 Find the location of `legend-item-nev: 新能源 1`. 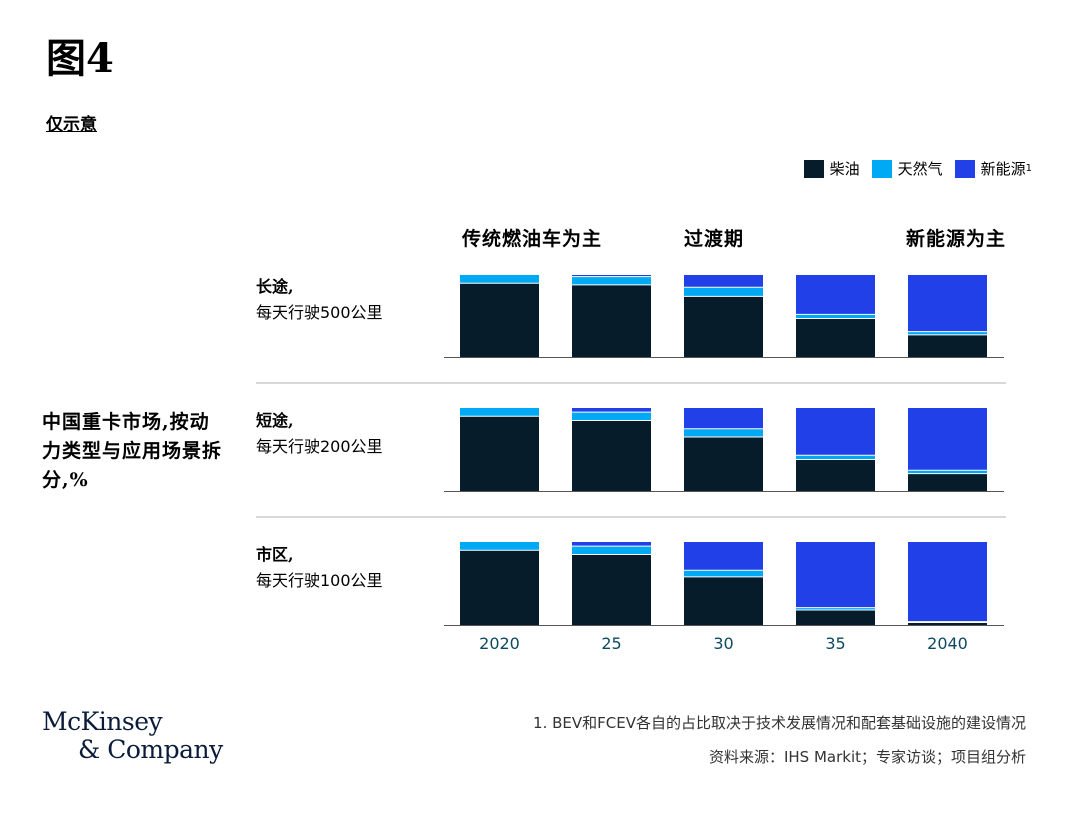

legend-item-nev: 新能源 1 is located at coordinates (993, 168).